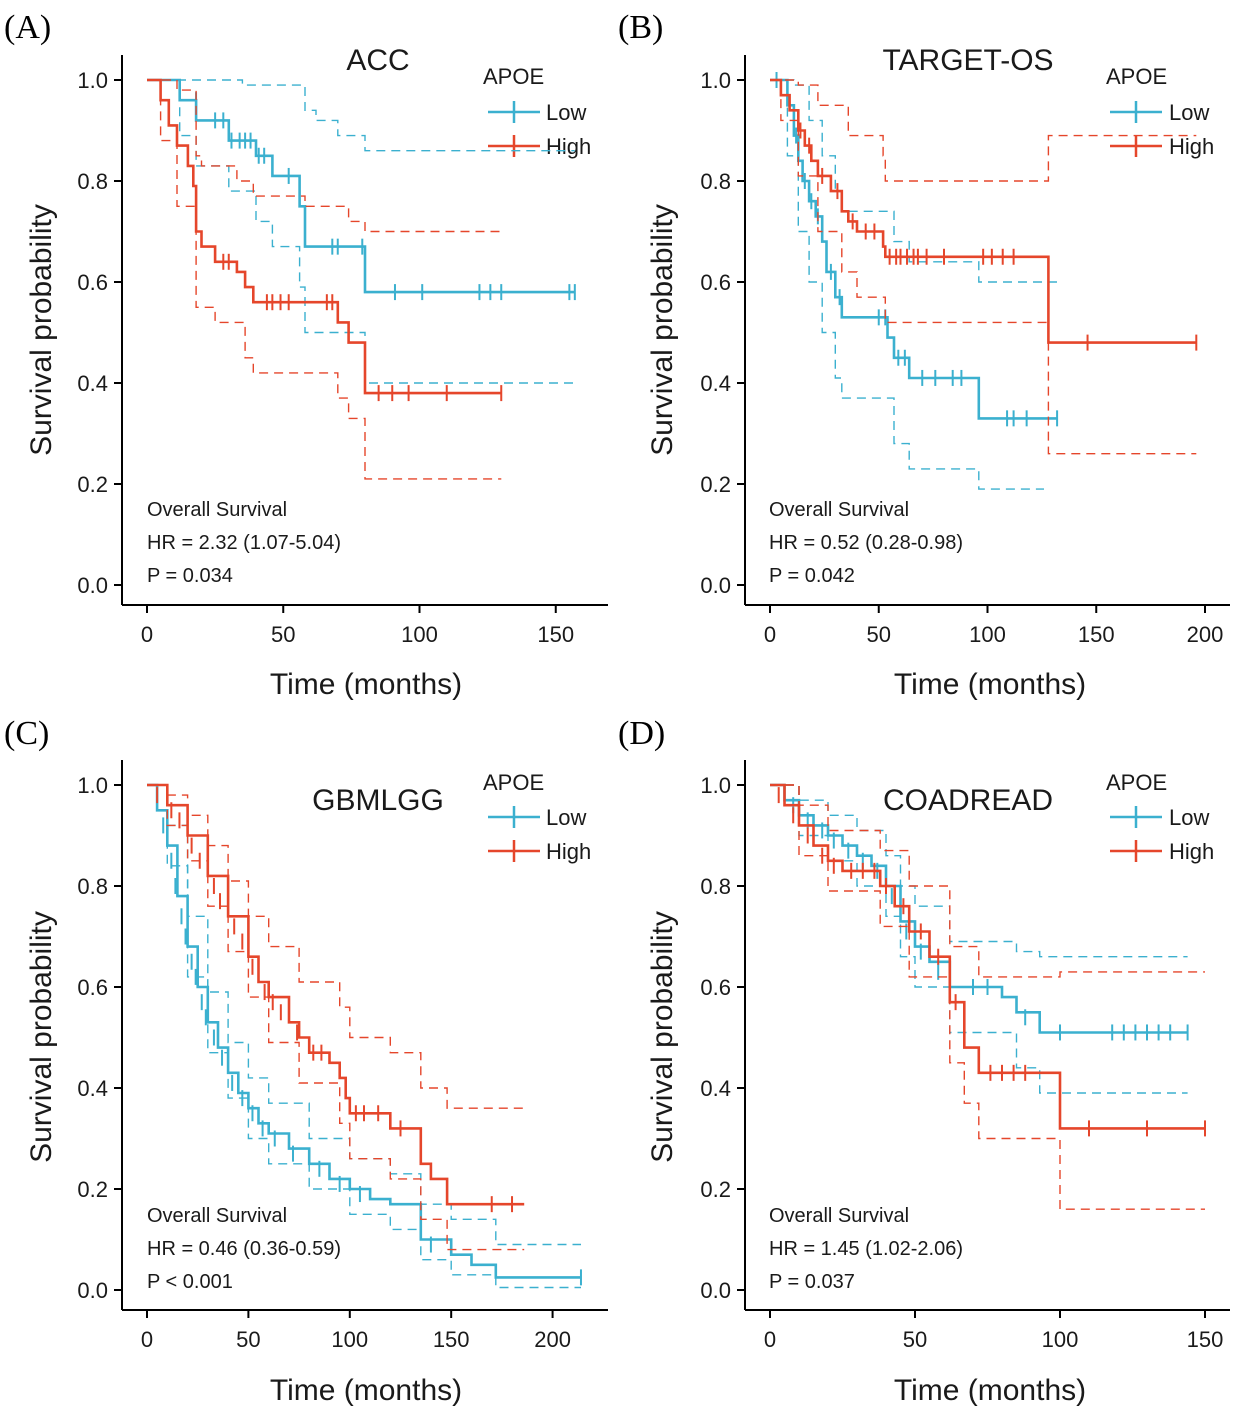 The height and width of the screenshot is (1413, 1250). I want to click on stats-hr: HR = 0.52 (0.28-0.98), so click(866, 543).